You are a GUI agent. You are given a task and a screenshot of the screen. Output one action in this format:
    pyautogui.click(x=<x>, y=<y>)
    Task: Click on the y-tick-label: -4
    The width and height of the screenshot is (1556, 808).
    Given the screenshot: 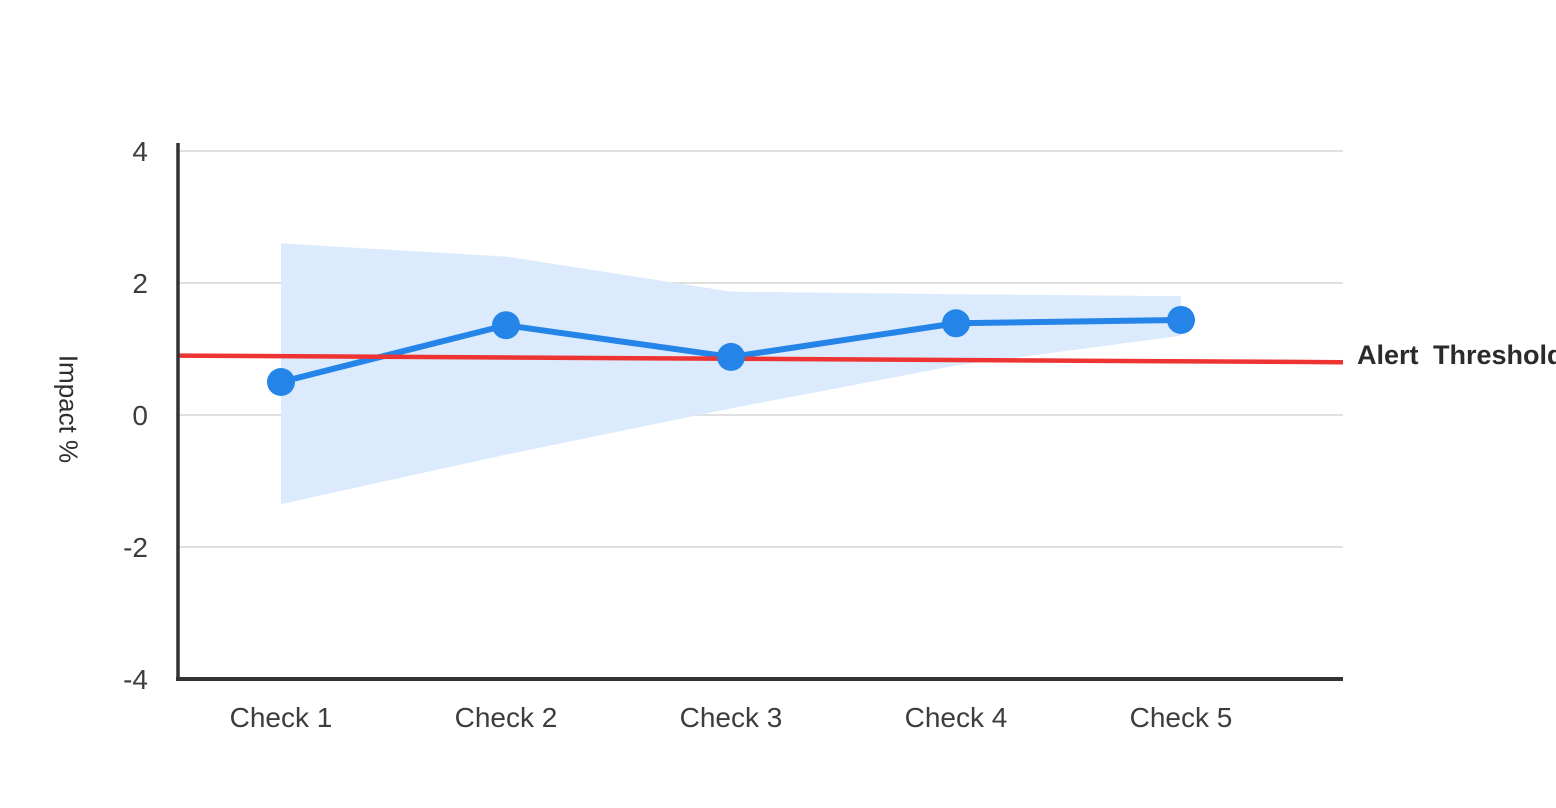 What is the action you would take?
    pyautogui.click(x=135, y=679)
    